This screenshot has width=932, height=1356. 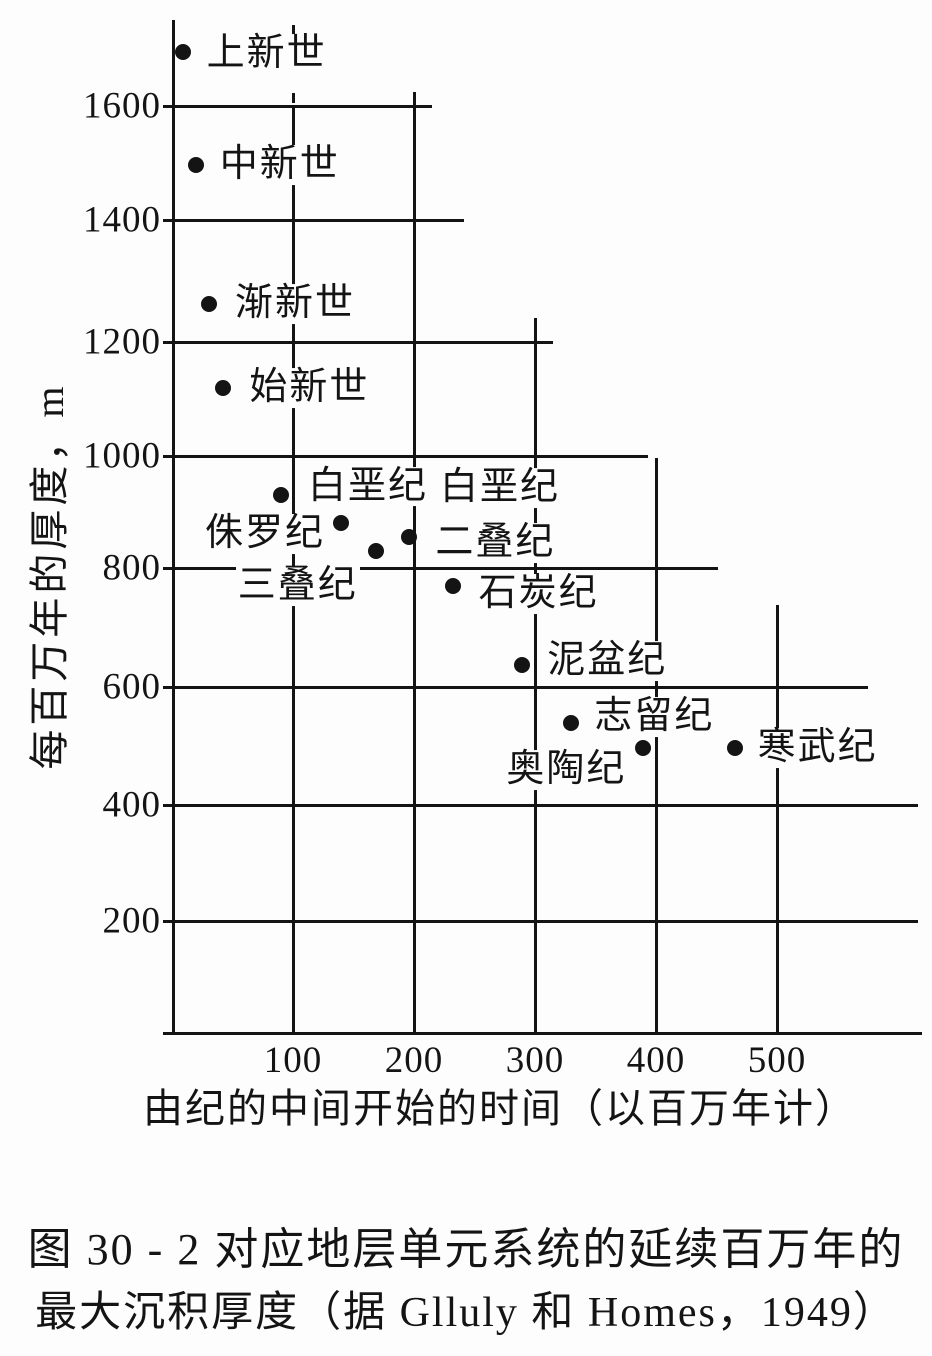 I want to click on y-tick-label: 1000, so click(x=122, y=456).